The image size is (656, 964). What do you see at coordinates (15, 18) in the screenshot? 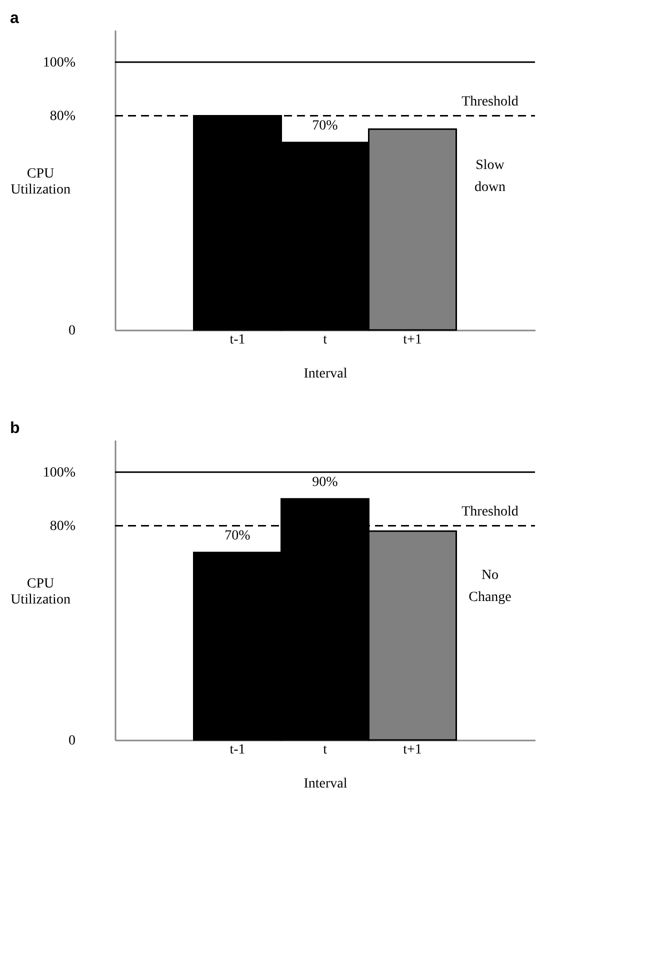
I see `chart-title: a` at bounding box center [15, 18].